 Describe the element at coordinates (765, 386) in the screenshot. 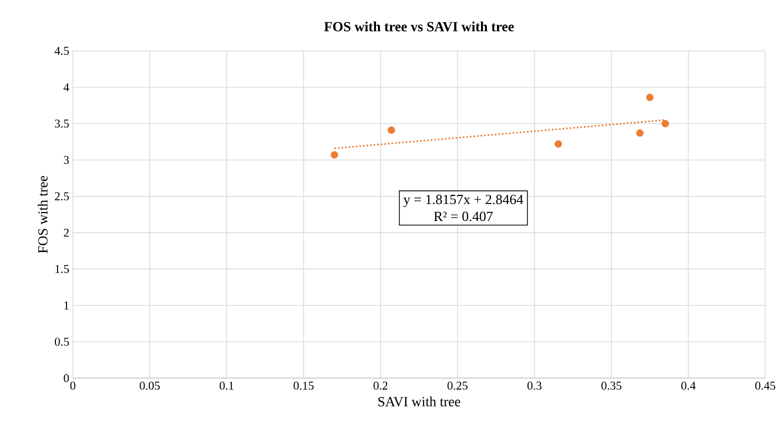

I see `x-tick-label: 0.45` at that location.